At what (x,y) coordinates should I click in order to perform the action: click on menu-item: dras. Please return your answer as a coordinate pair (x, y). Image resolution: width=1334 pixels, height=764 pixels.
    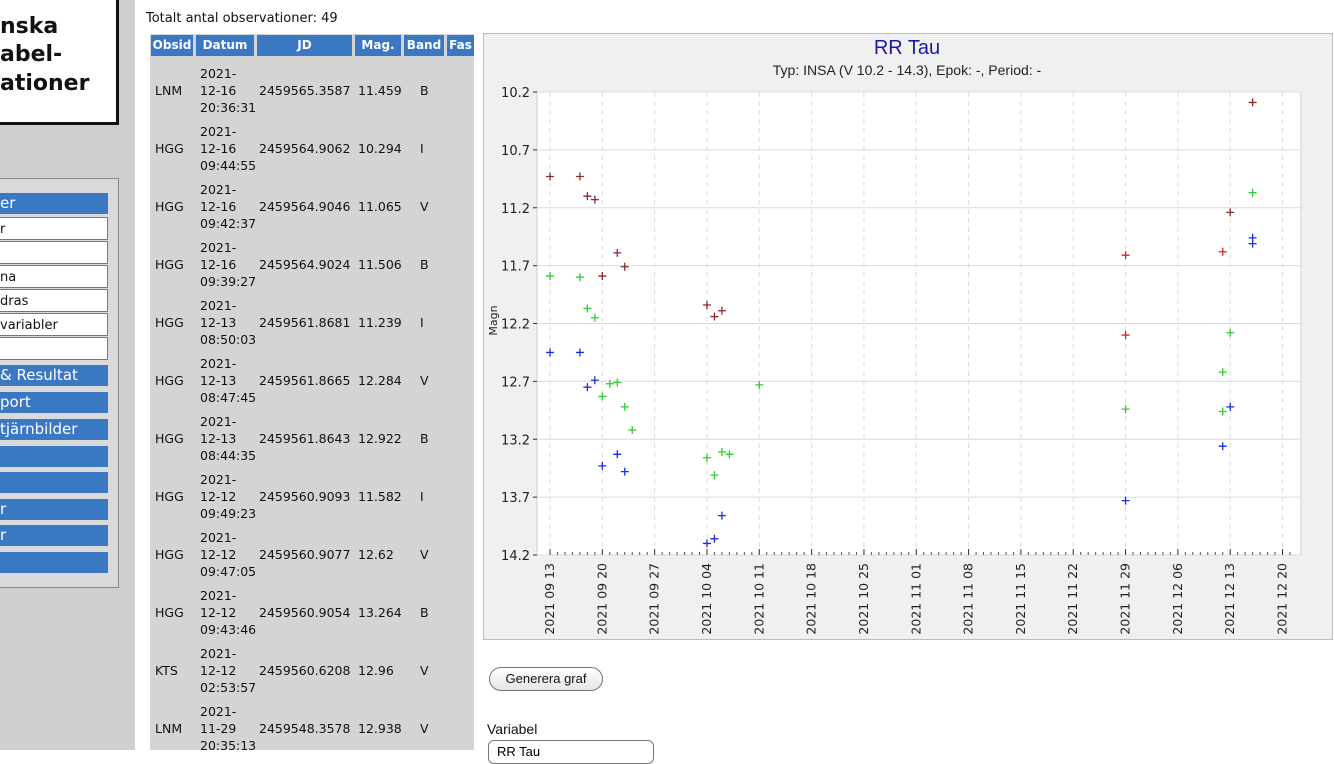
    Looking at the image, I should click on (54, 300).